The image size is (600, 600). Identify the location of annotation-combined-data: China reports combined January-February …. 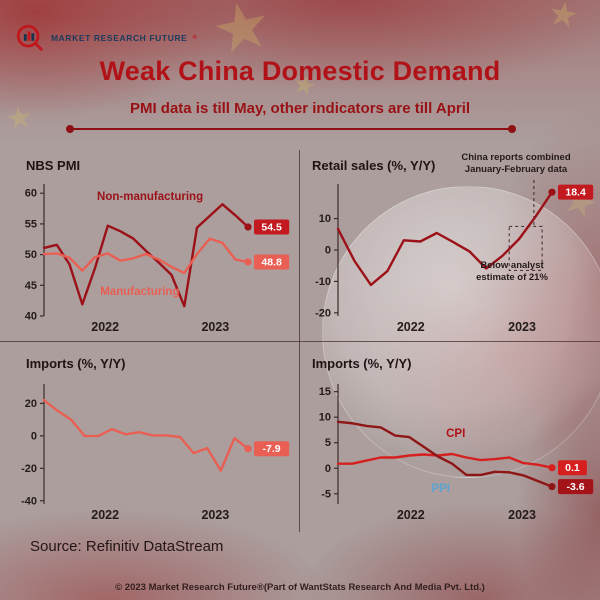
(516, 163).